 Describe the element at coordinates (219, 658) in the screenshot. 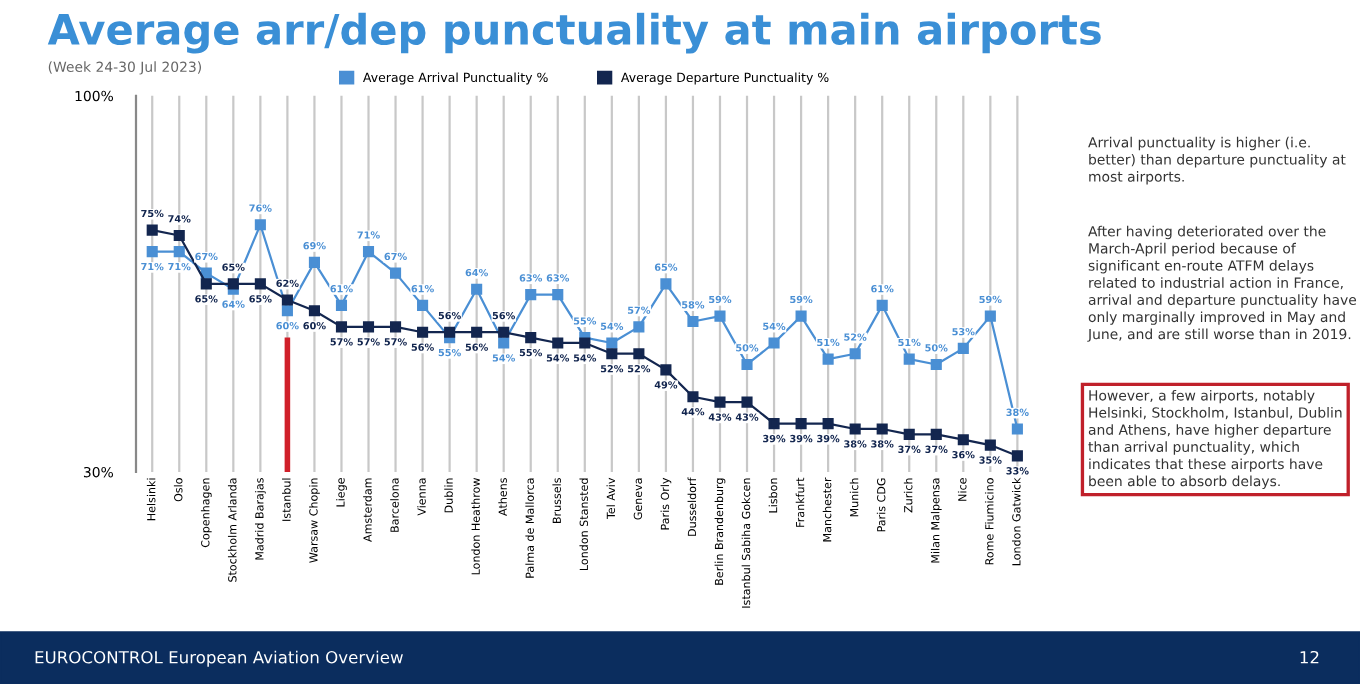

I see `text: EUROCONTROL European Aviation Overview` at that location.